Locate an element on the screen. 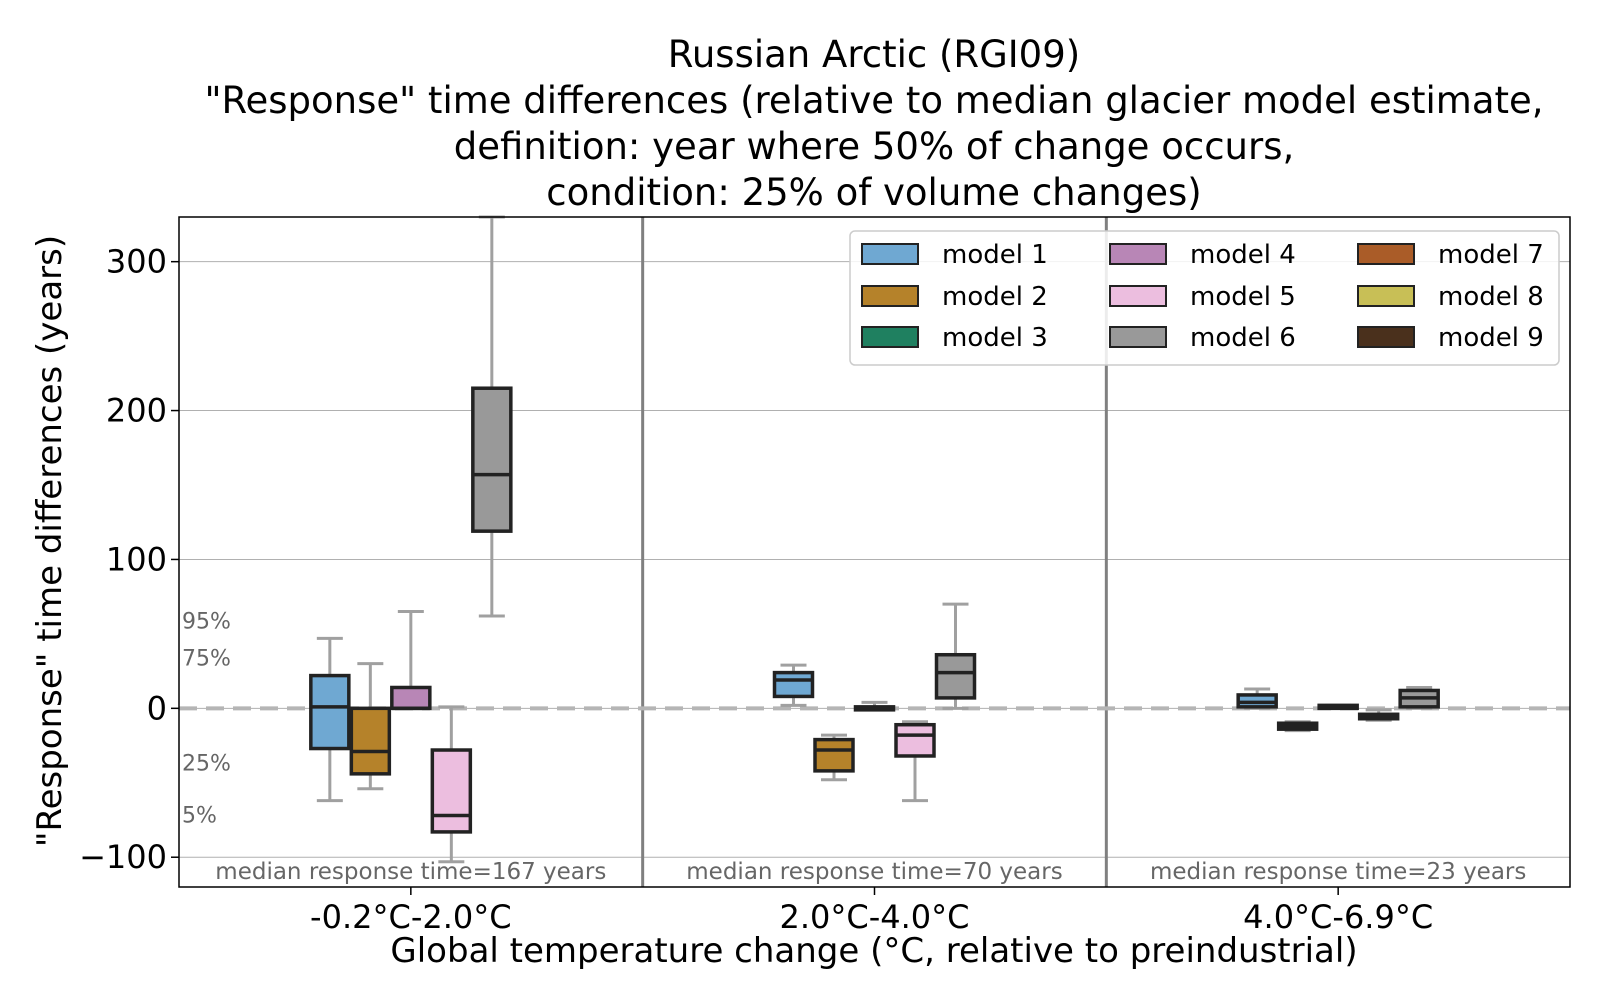 The width and height of the screenshot is (1600, 1000). legend-label-2: model 2 is located at coordinates (995, 297).